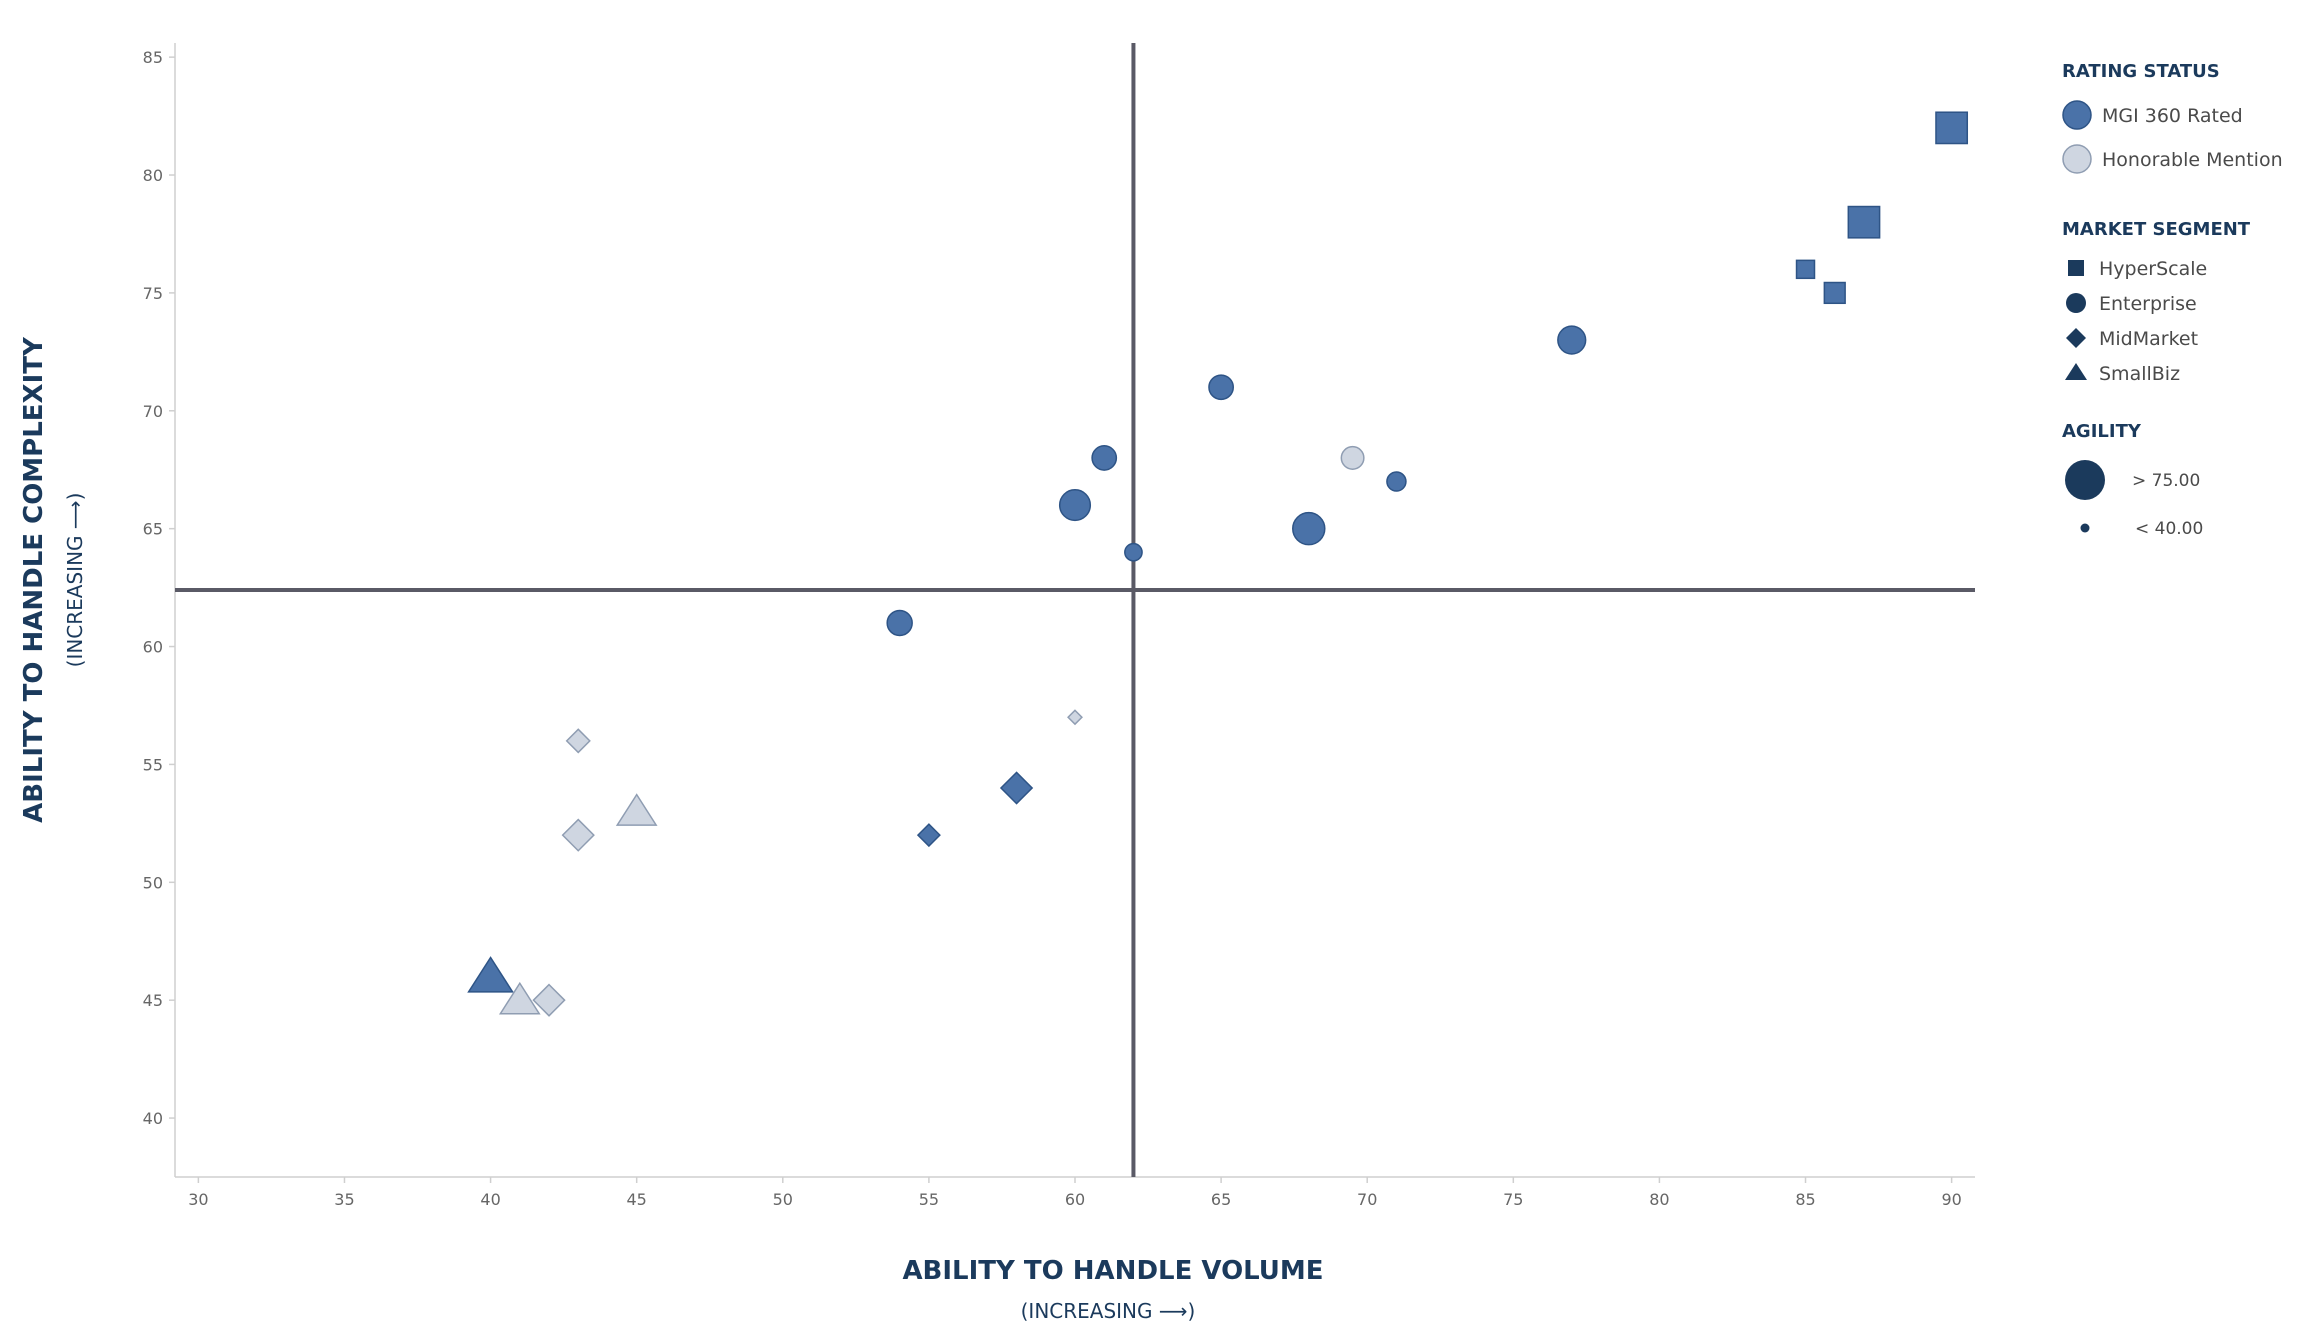 The image size is (2311, 1331). Describe the element at coordinates (75, 580) in the screenshot. I see `y-axis-subtitle: (INCREASING ⟶)` at that location.